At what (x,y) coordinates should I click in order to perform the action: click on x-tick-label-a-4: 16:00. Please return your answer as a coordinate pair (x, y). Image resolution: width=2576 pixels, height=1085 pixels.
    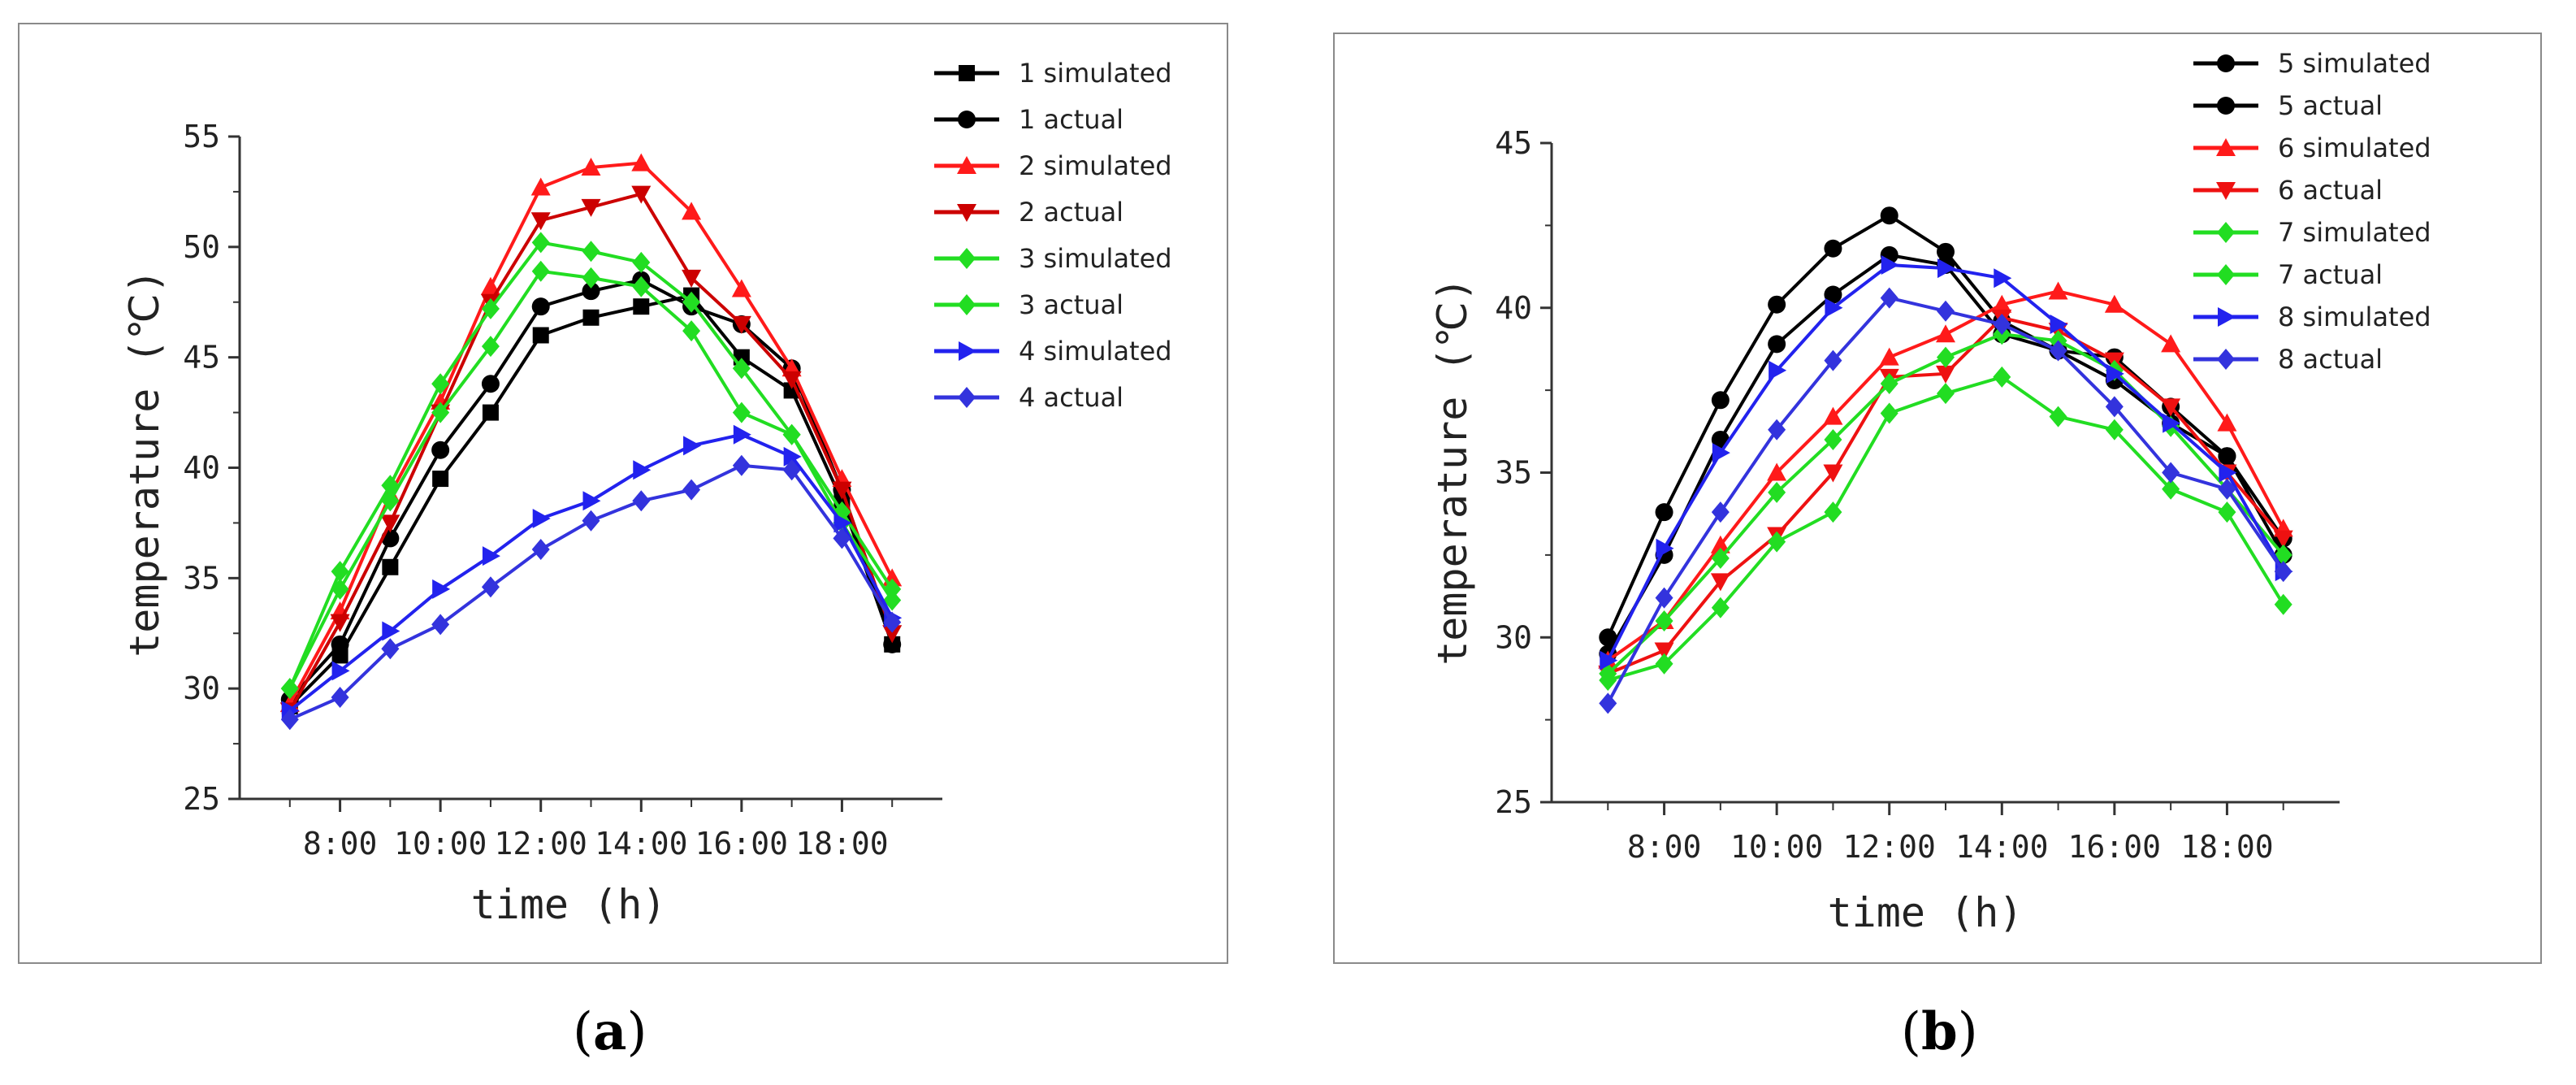
    Looking at the image, I should click on (741, 843).